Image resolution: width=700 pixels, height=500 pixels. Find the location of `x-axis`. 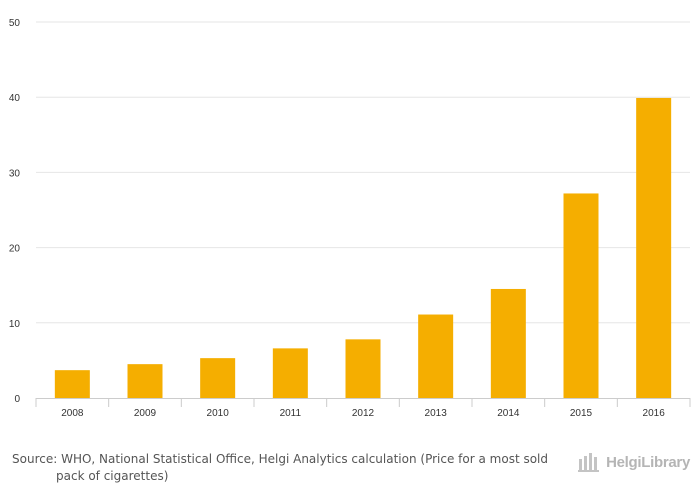

x-axis is located at coordinates (363, 402).